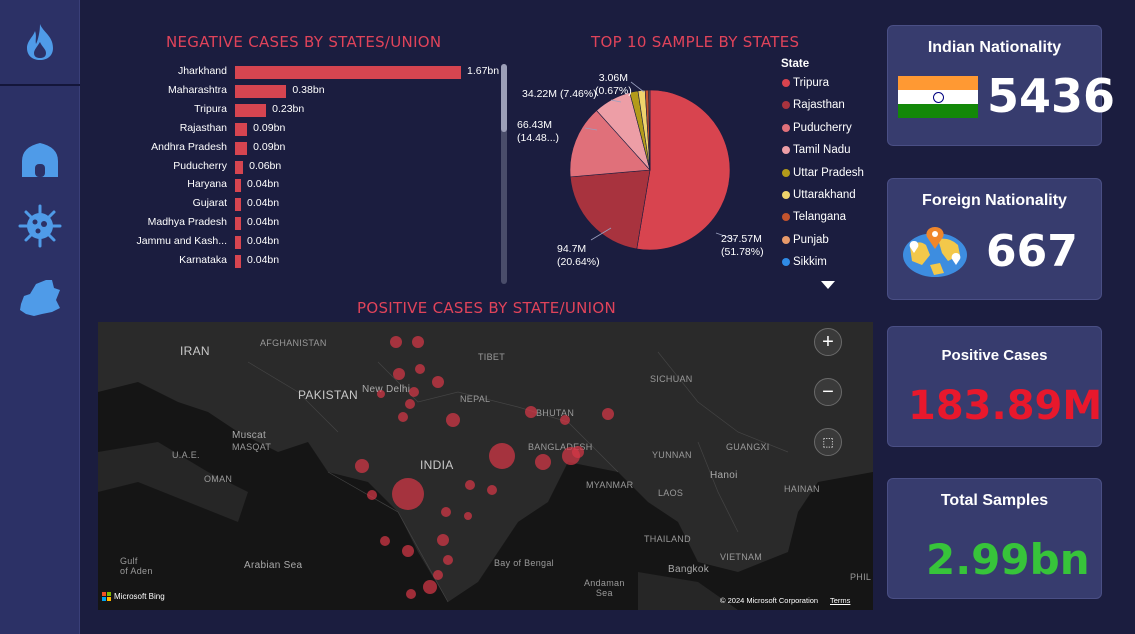  What do you see at coordinates (40, 226) in the screenshot?
I see `virus-icon` at bounding box center [40, 226].